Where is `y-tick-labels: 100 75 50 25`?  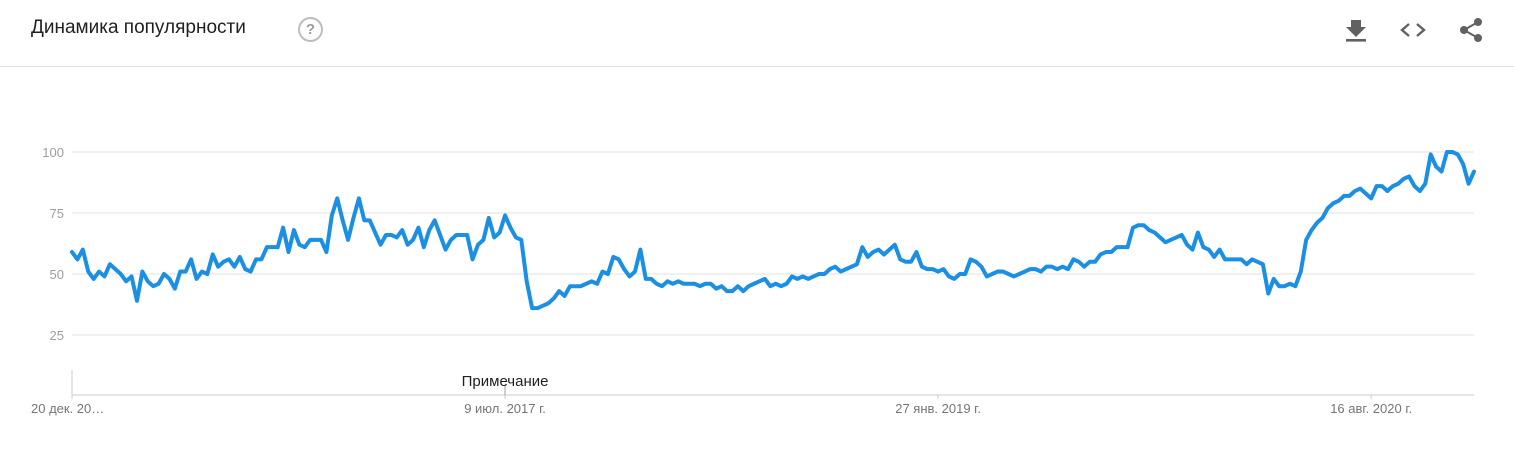
y-tick-labels: 100 75 50 25 is located at coordinates (53, 244).